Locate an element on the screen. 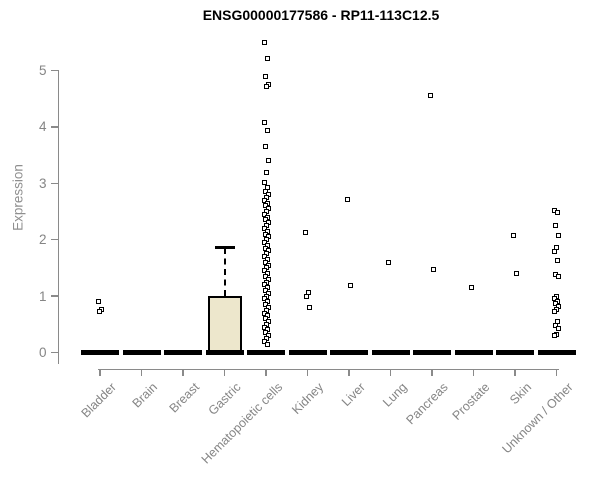 The width and height of the screenshot is (600, 500). y-tick-label: 0 is located at coordinates (42, 352).